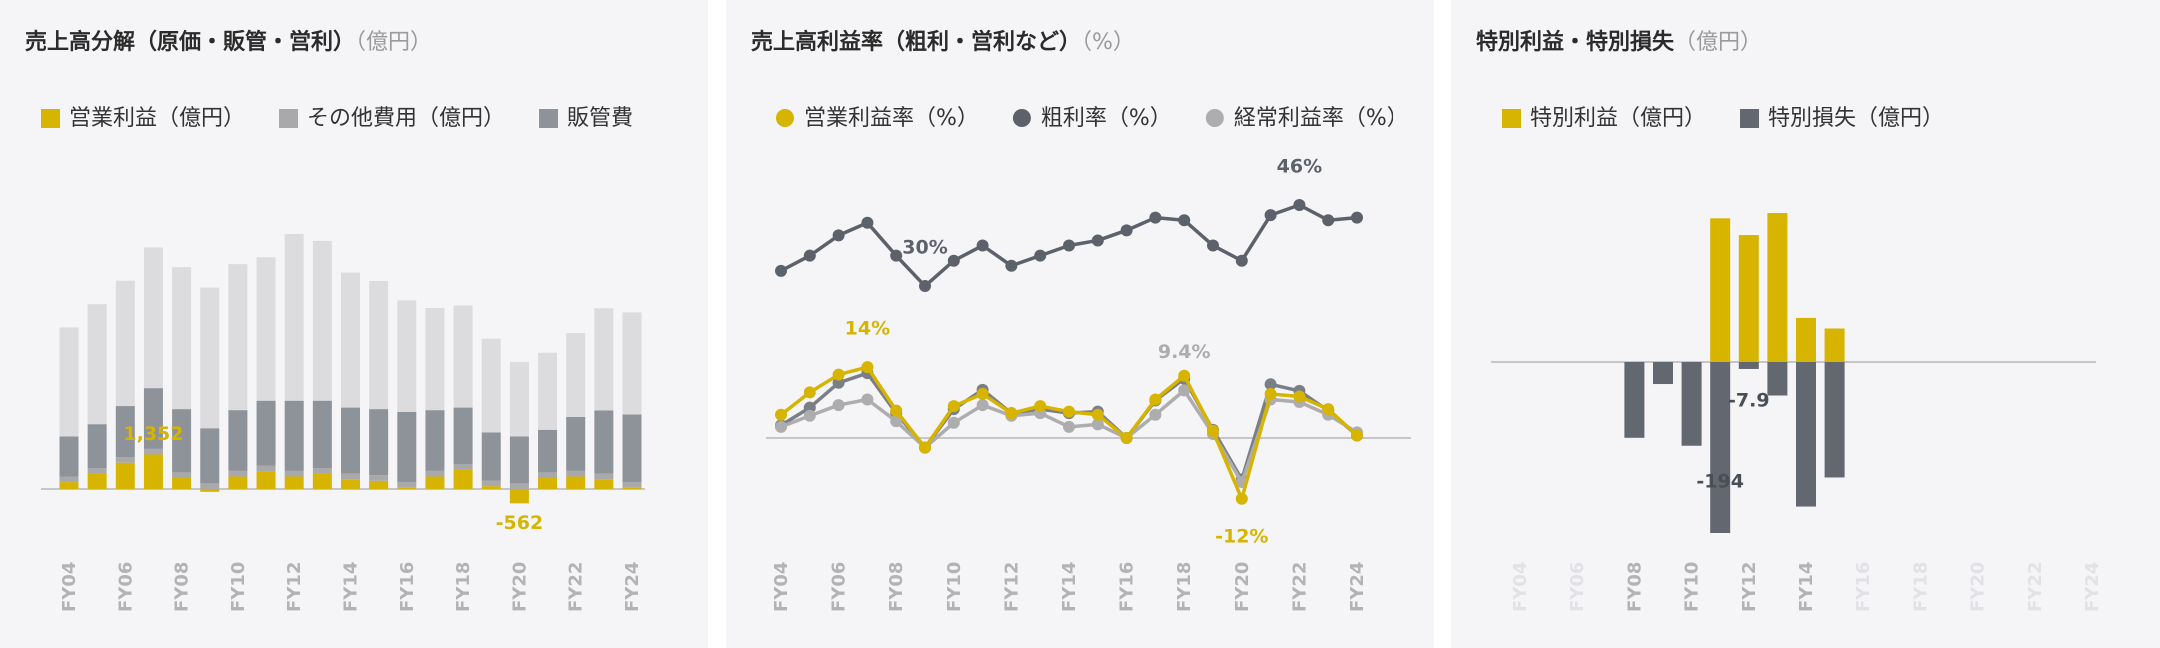 The width and height of the screenshot is (2160, 648). What do you see at coordinates (228, 42) in the screenshot?
I see `chart-title: 売上高分解（原価・販管・営利）（億円）` at bounding box center [228, 42].